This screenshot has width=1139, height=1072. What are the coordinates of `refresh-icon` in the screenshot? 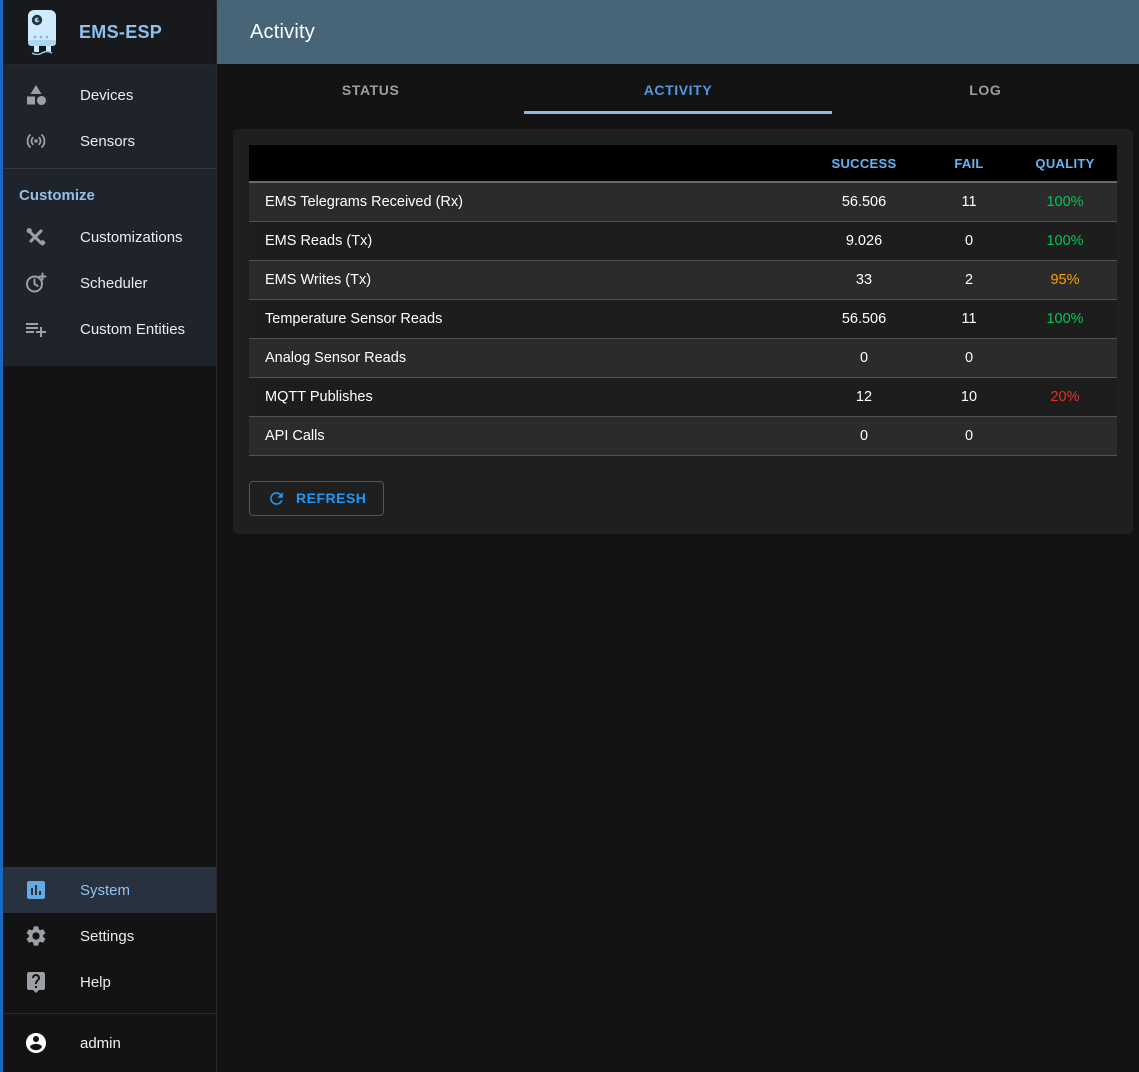 It's located at (276, 498).